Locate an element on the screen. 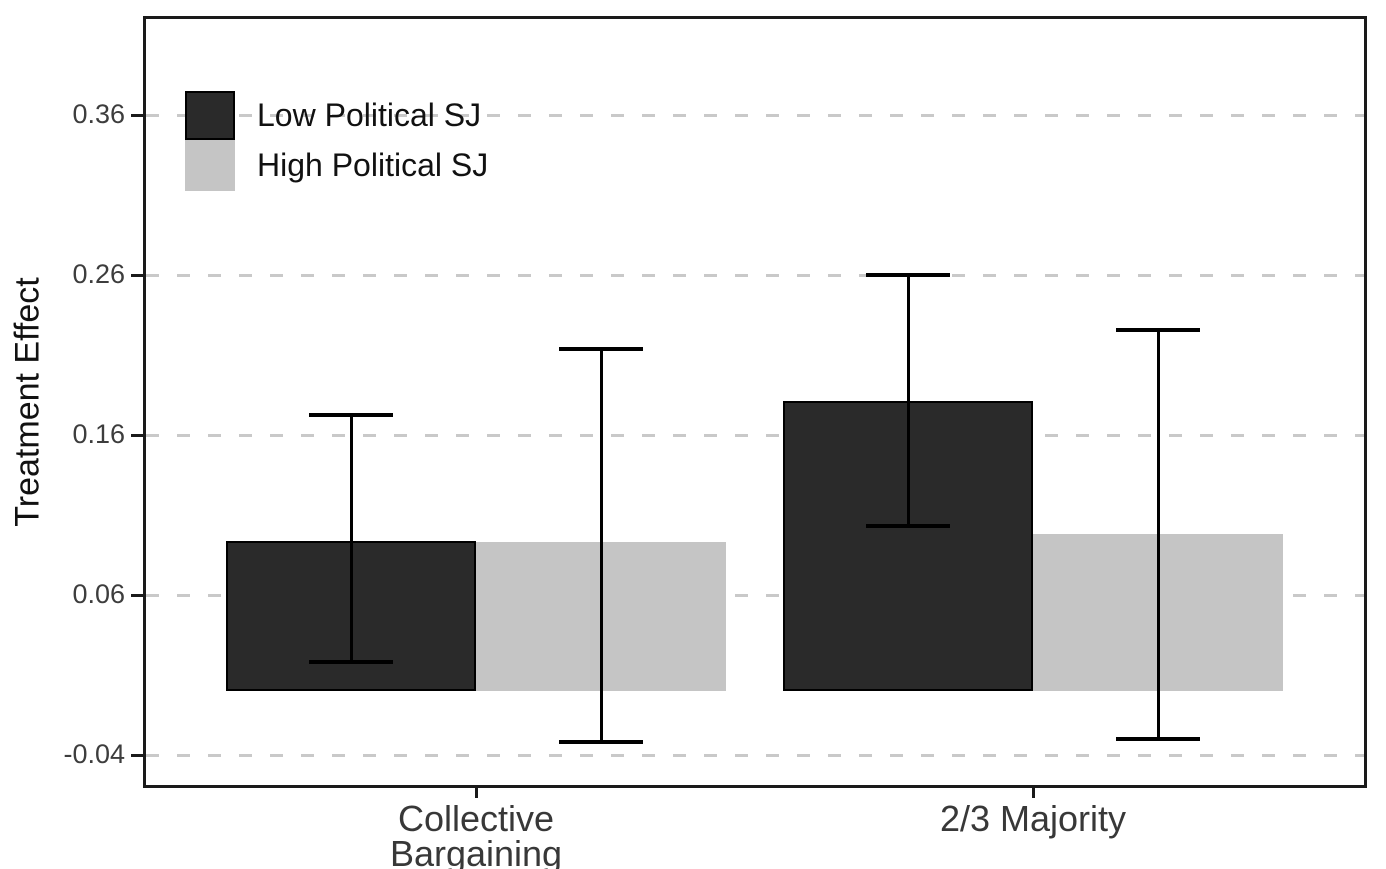 This screenshot has width=1386, height=869. y-tick-label: 0.06 is located at coordinates (98, 594).